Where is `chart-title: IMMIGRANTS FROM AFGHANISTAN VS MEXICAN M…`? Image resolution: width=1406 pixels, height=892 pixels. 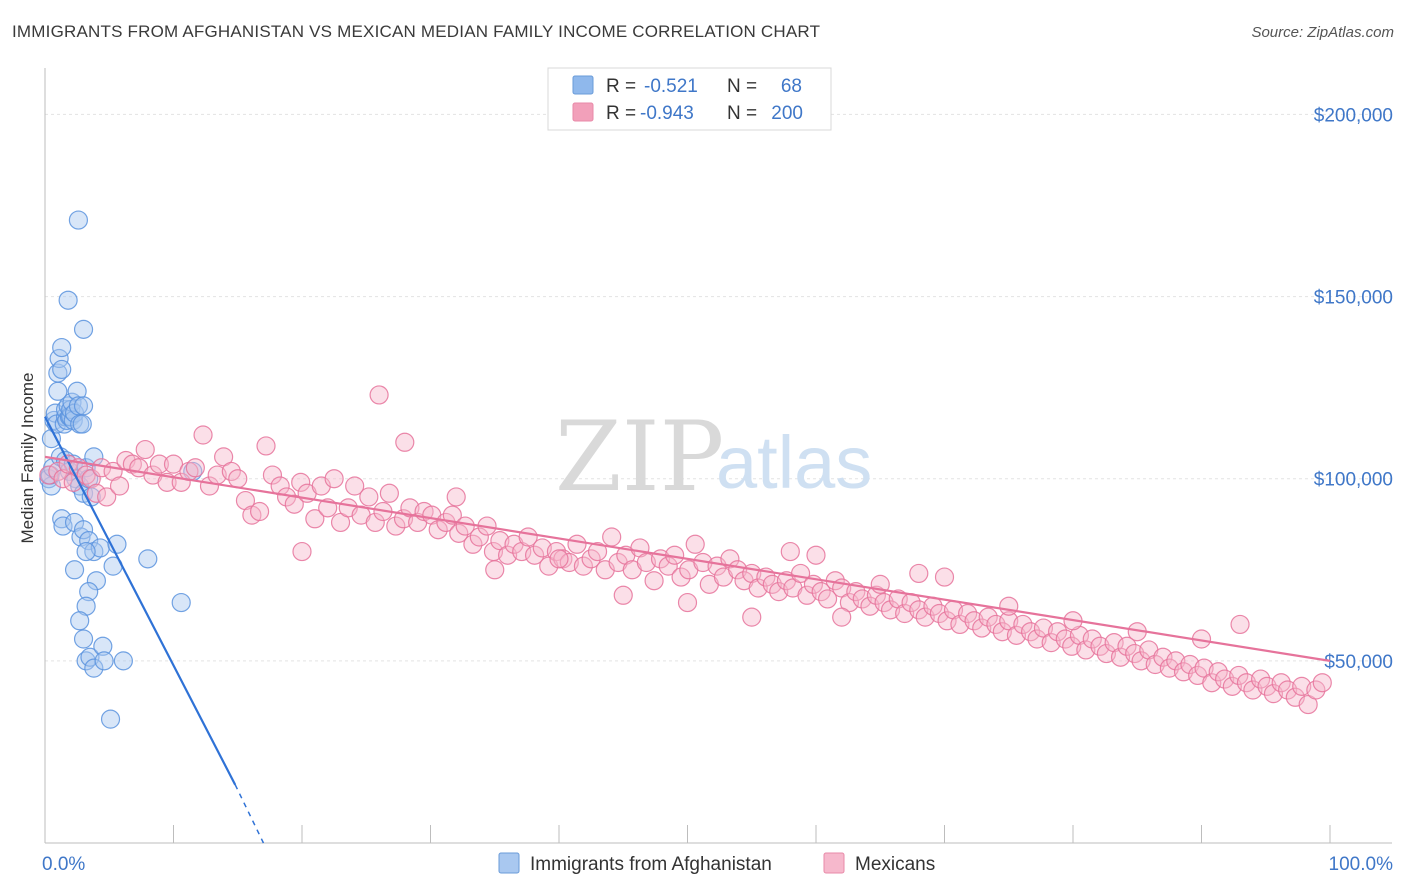 chart-title: IMMIGRANTS FROM AFGHANISTAN VS MEXICAN M… is located at coordinates (416, 31).